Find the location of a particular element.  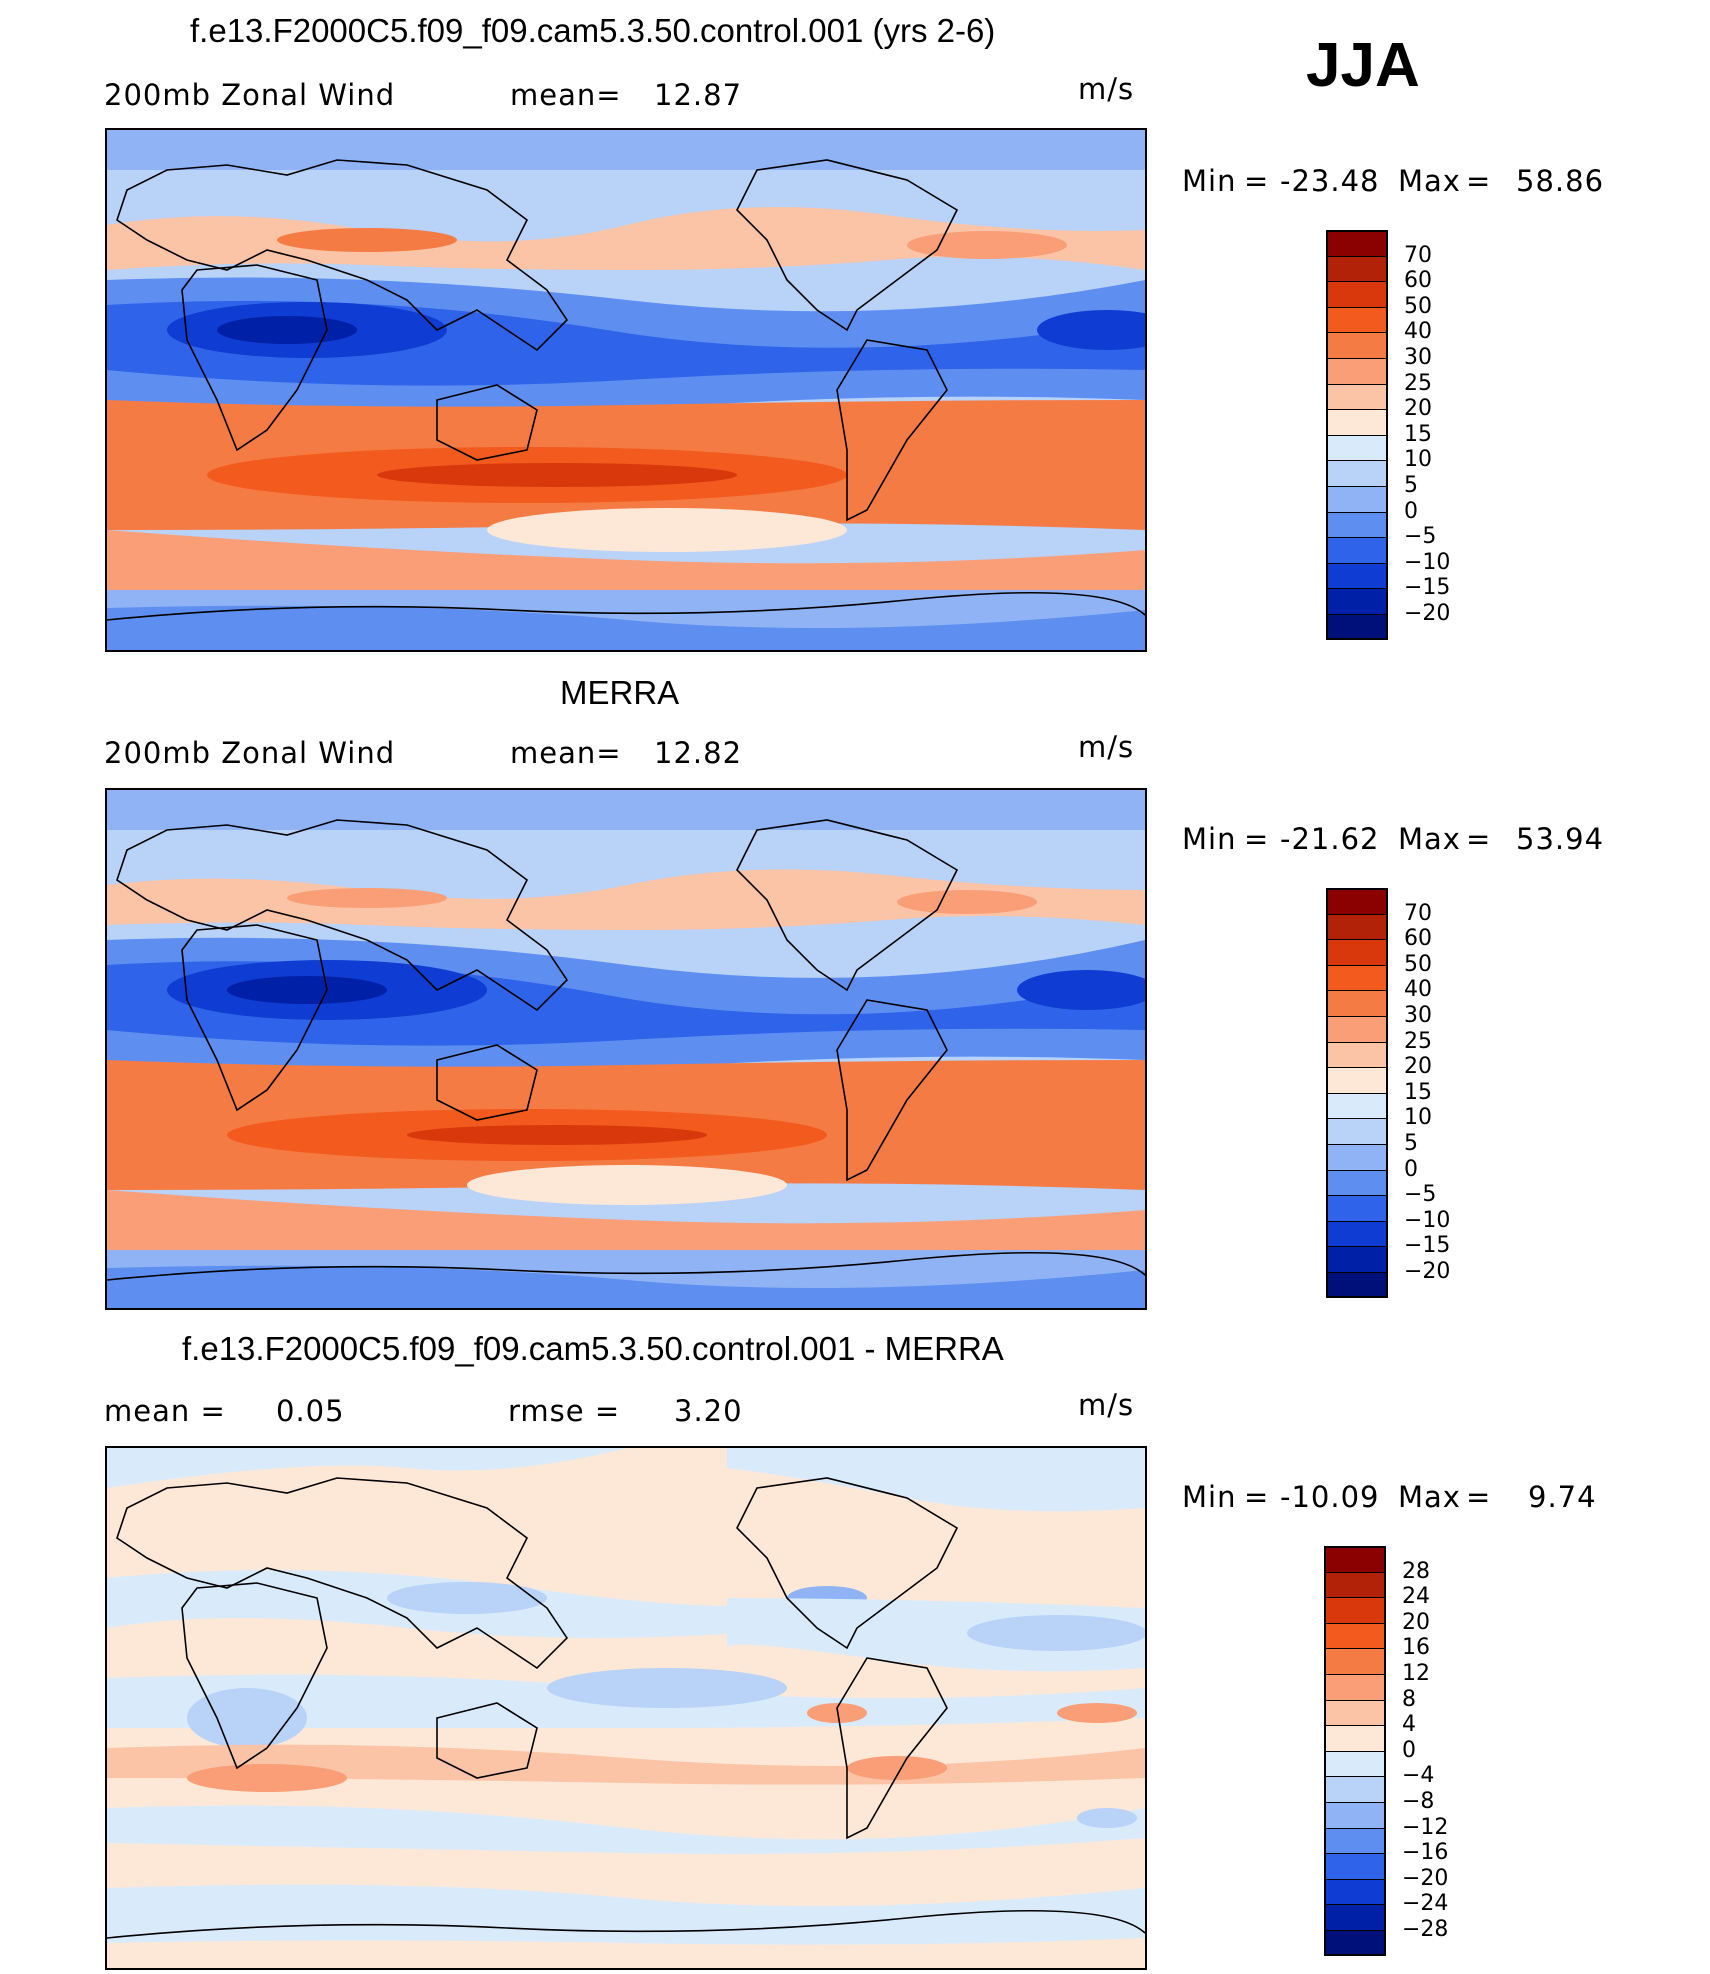

panel-1-eurasia-outline is located at coordinates (342, 255).